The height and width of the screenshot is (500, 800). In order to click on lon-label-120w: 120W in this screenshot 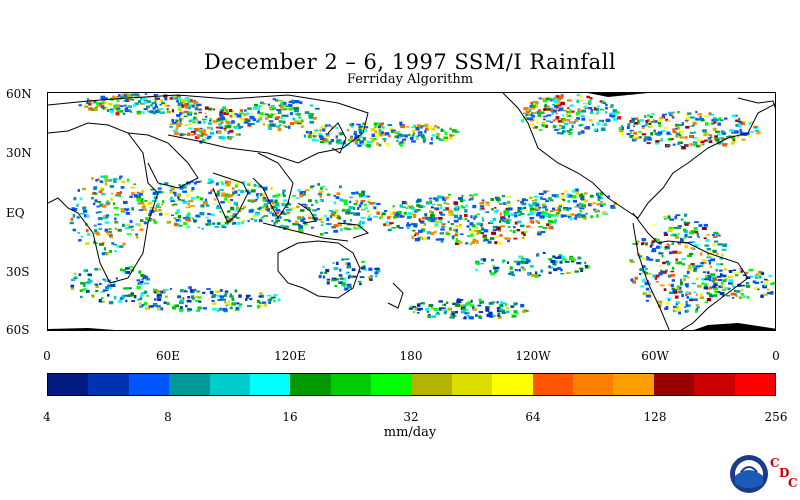, I will do `click(533, 356)`.